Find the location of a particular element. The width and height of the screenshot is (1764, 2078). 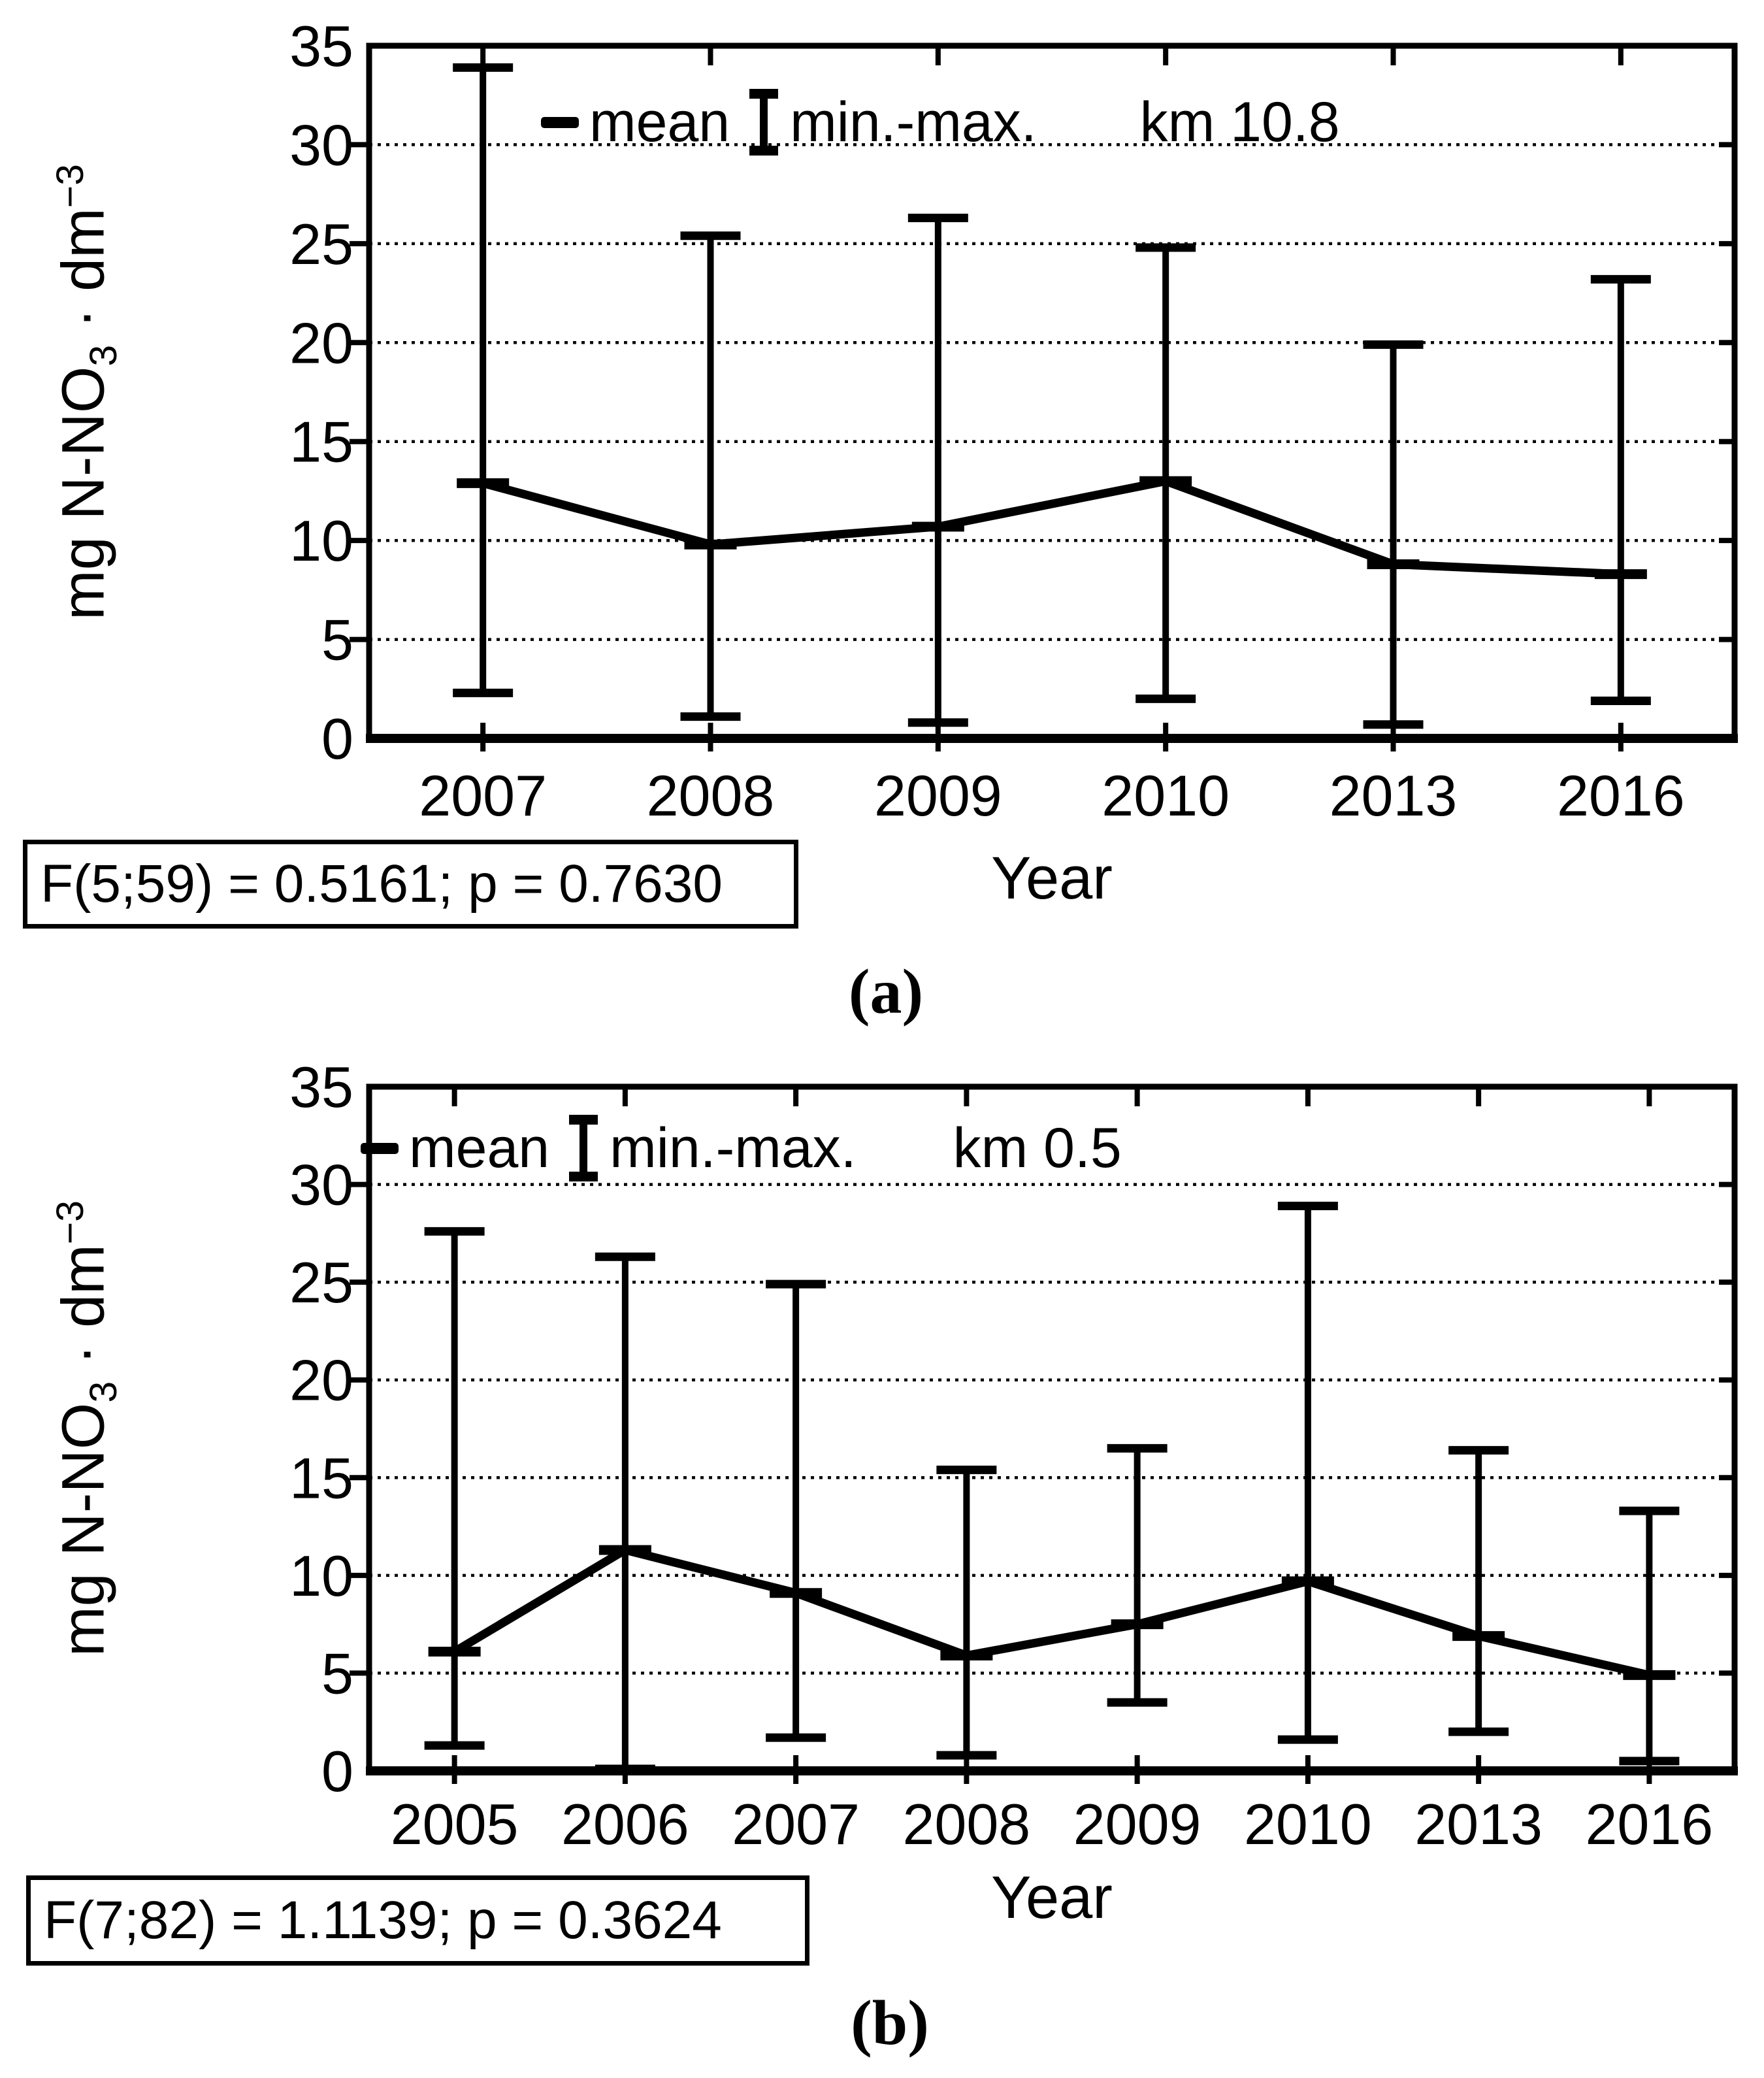

x-tick-label: 2005 is located at coordinates (455, 1824).